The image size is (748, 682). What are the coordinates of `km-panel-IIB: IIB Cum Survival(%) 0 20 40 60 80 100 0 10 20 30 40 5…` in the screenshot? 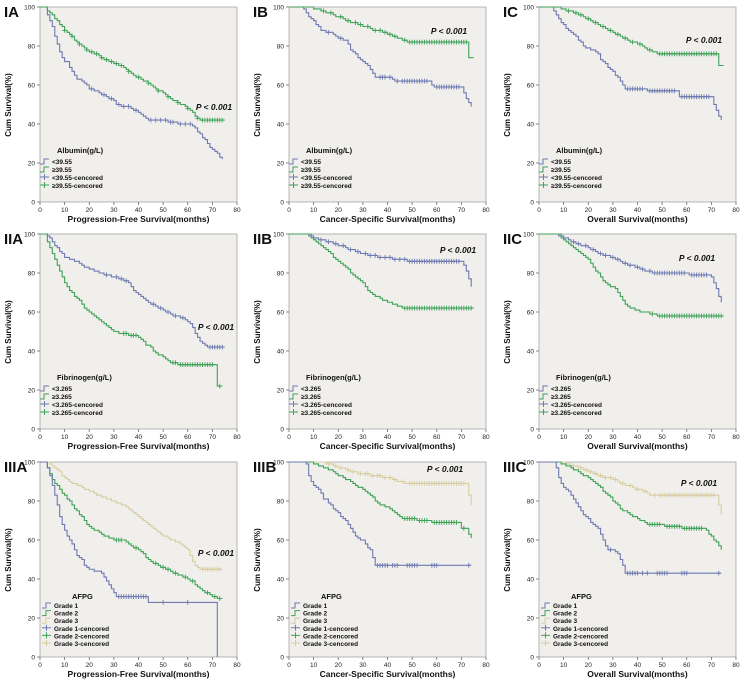 It's located at (371, 341).